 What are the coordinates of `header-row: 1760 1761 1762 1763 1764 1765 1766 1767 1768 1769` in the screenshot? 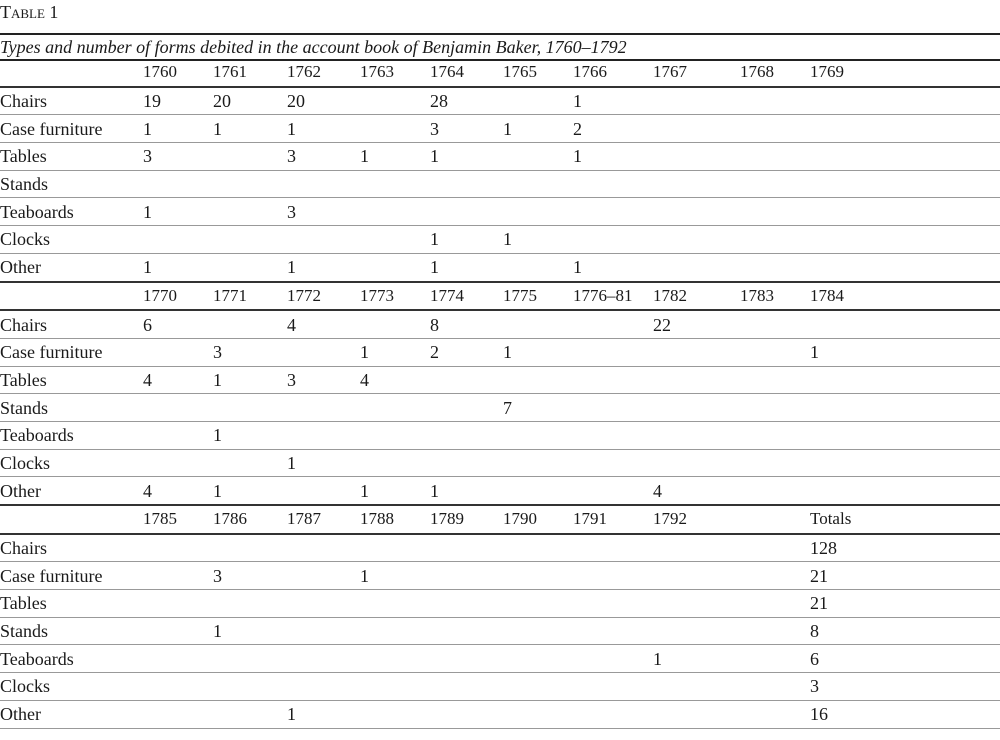 It's located at (500, 73).